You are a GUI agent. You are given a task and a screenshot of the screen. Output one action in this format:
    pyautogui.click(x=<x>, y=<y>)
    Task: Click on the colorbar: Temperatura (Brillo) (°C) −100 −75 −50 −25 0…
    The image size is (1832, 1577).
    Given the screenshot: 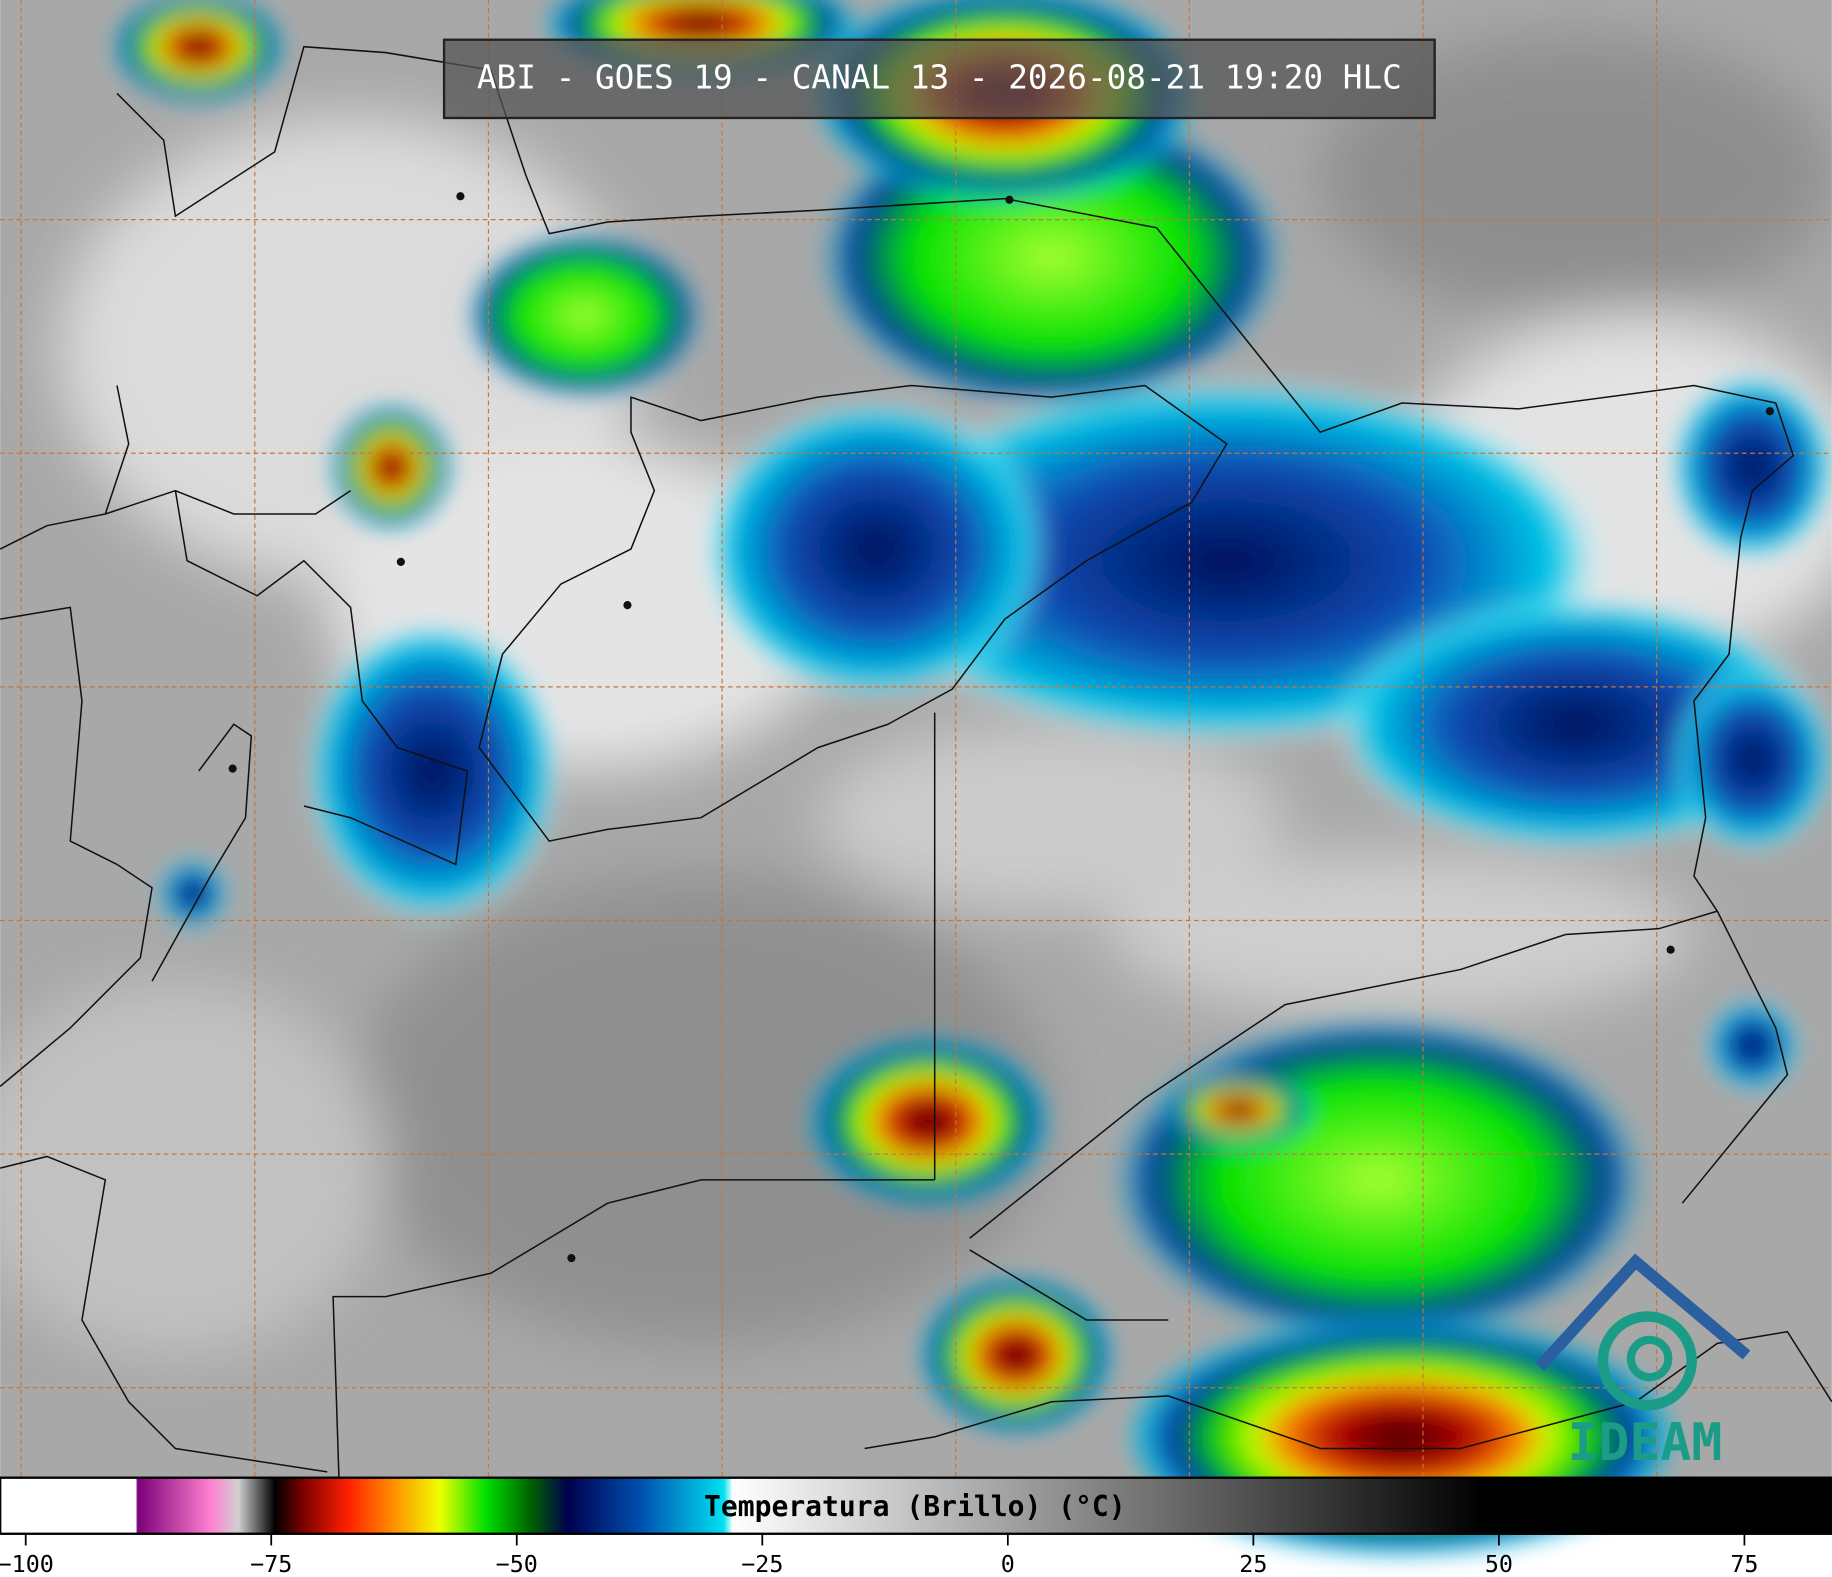 What is the action you would take?
    pyautogui.click(x=916, y=1526)
    